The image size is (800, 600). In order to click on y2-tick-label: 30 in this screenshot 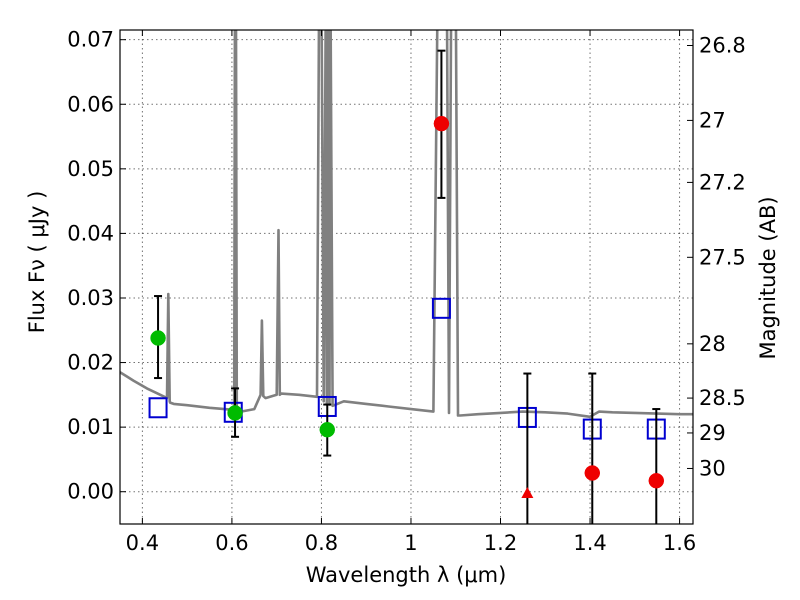, I will do `click(712, 468)`.